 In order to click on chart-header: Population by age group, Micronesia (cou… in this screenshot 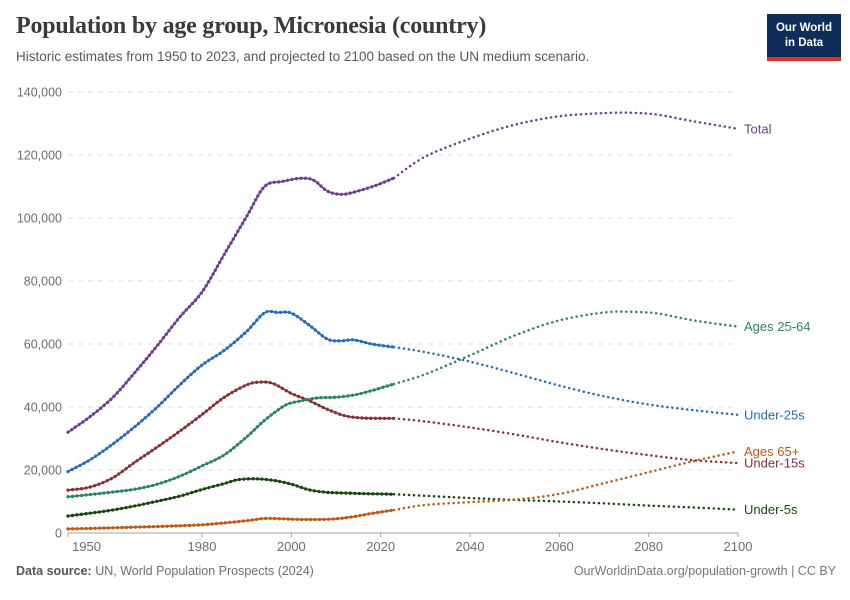, I will do `click(381, 38)`.